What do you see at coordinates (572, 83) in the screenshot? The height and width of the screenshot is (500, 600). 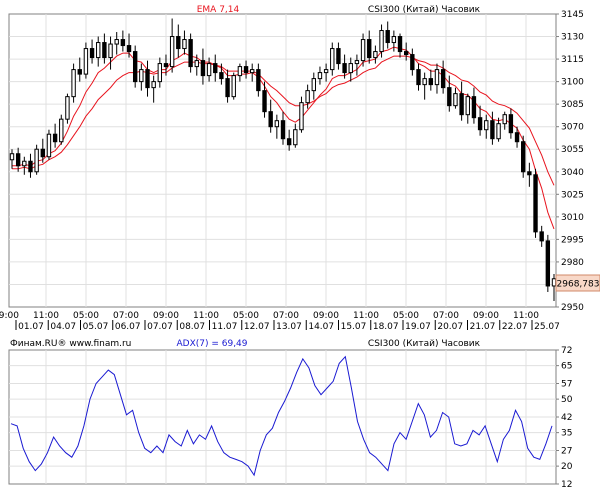 I see `main-y-tick-label: 3100` at bounding box center [572, 83].